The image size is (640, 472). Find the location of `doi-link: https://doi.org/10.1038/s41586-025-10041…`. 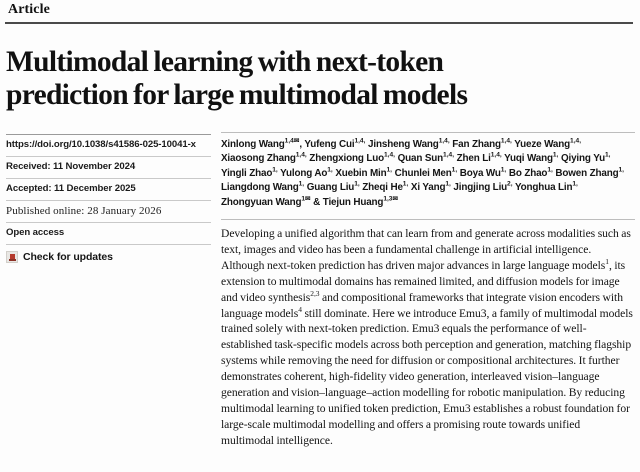

doi-link: https://doi.org/10.1038/s41586-025-10041… is located at coordinates (108, 145).